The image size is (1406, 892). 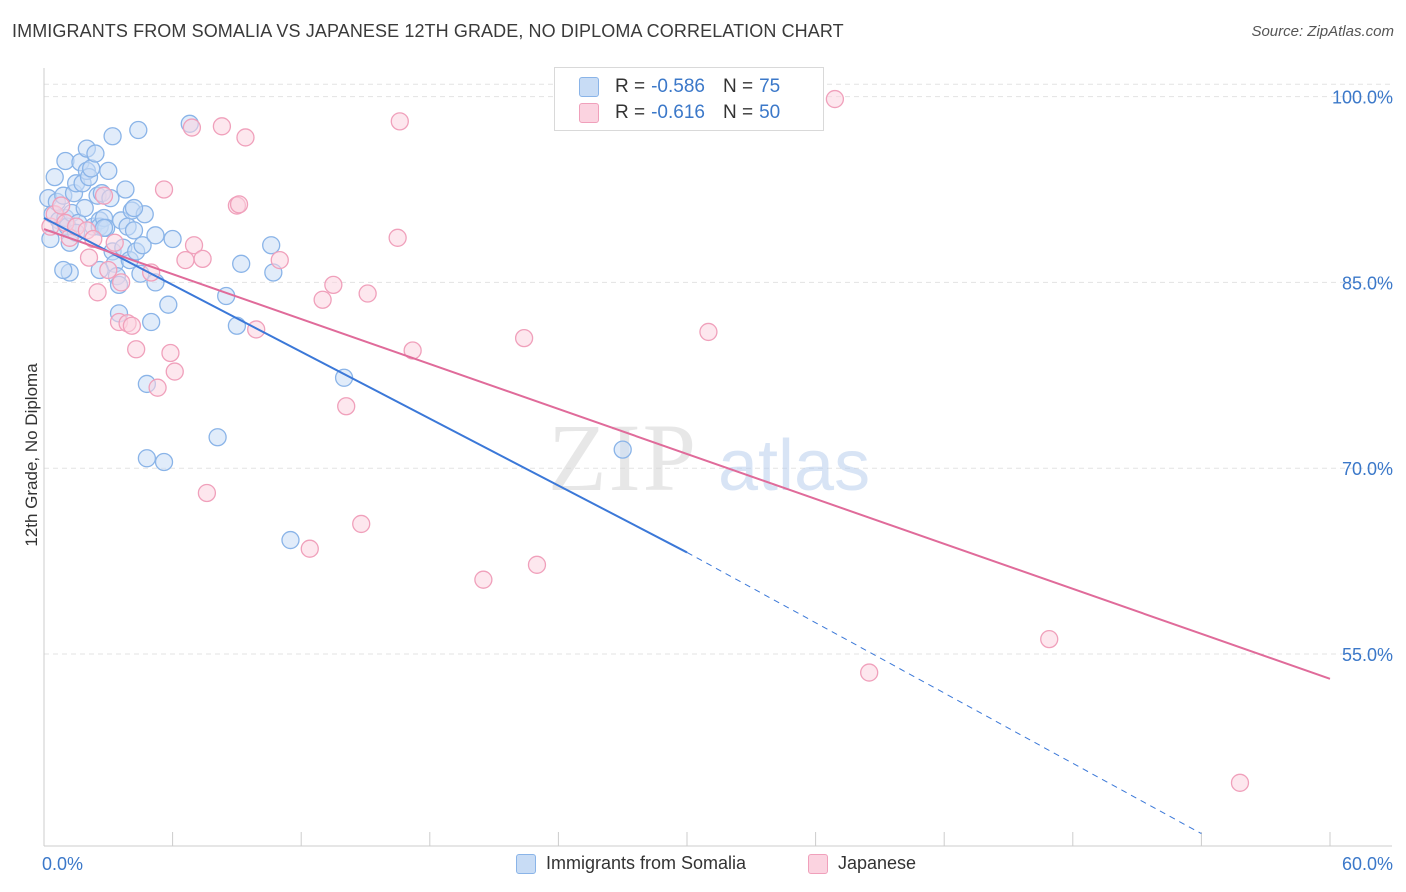 What do you see at coordinates (770, 86) in the screenshot?
I see `legend-n-value: 75` at bounding box center [770, 86].